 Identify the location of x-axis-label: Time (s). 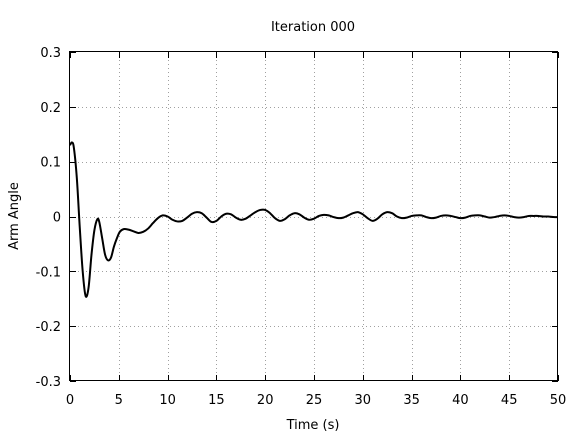
(313, 425).